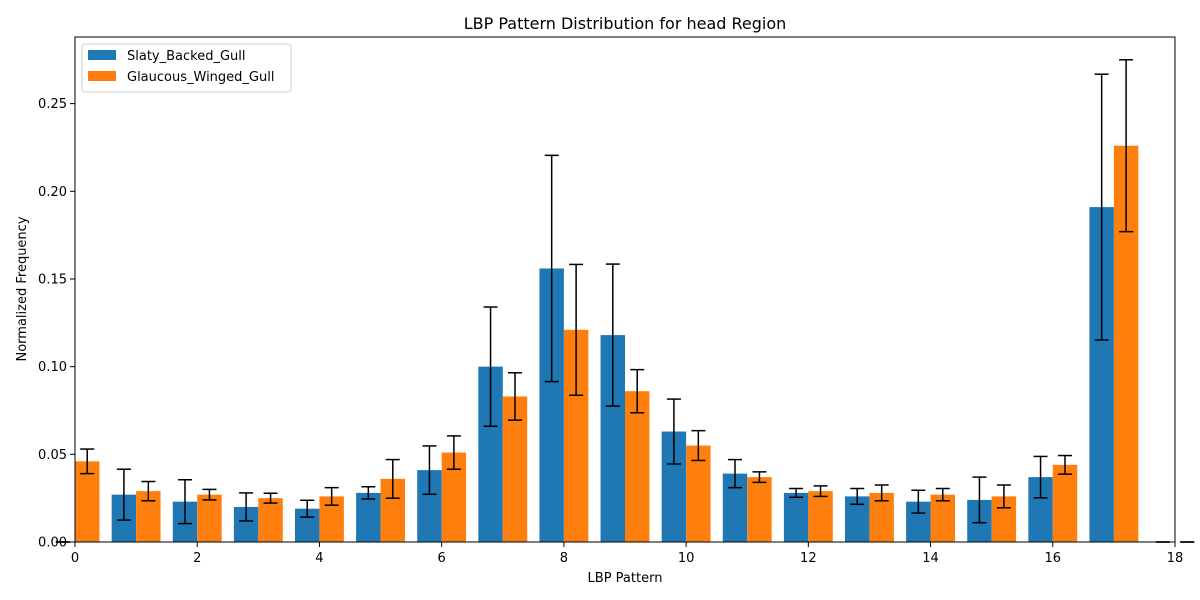 The width and height of the screenshot is (1200, 600). I want to click on legend: Slaty_Backed_Gull Glaucous_Winged_Gull, so click(186, 68).